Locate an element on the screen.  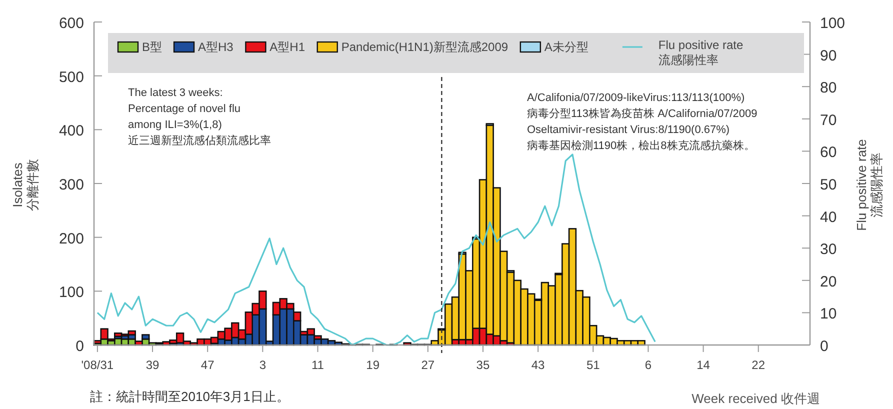
x-tick-label: 39 is located at coordinates (153, 365).